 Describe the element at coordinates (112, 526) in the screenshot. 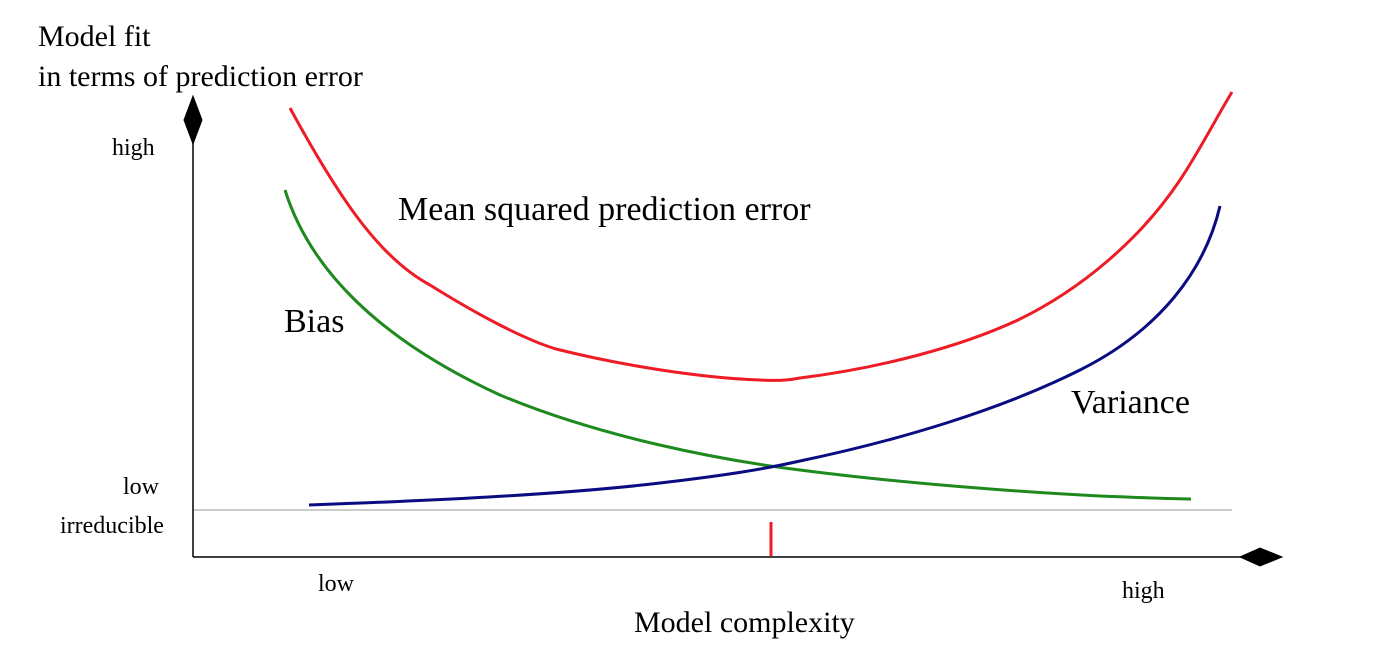

I see `y-tick-irreducible: irreducible` at that location.